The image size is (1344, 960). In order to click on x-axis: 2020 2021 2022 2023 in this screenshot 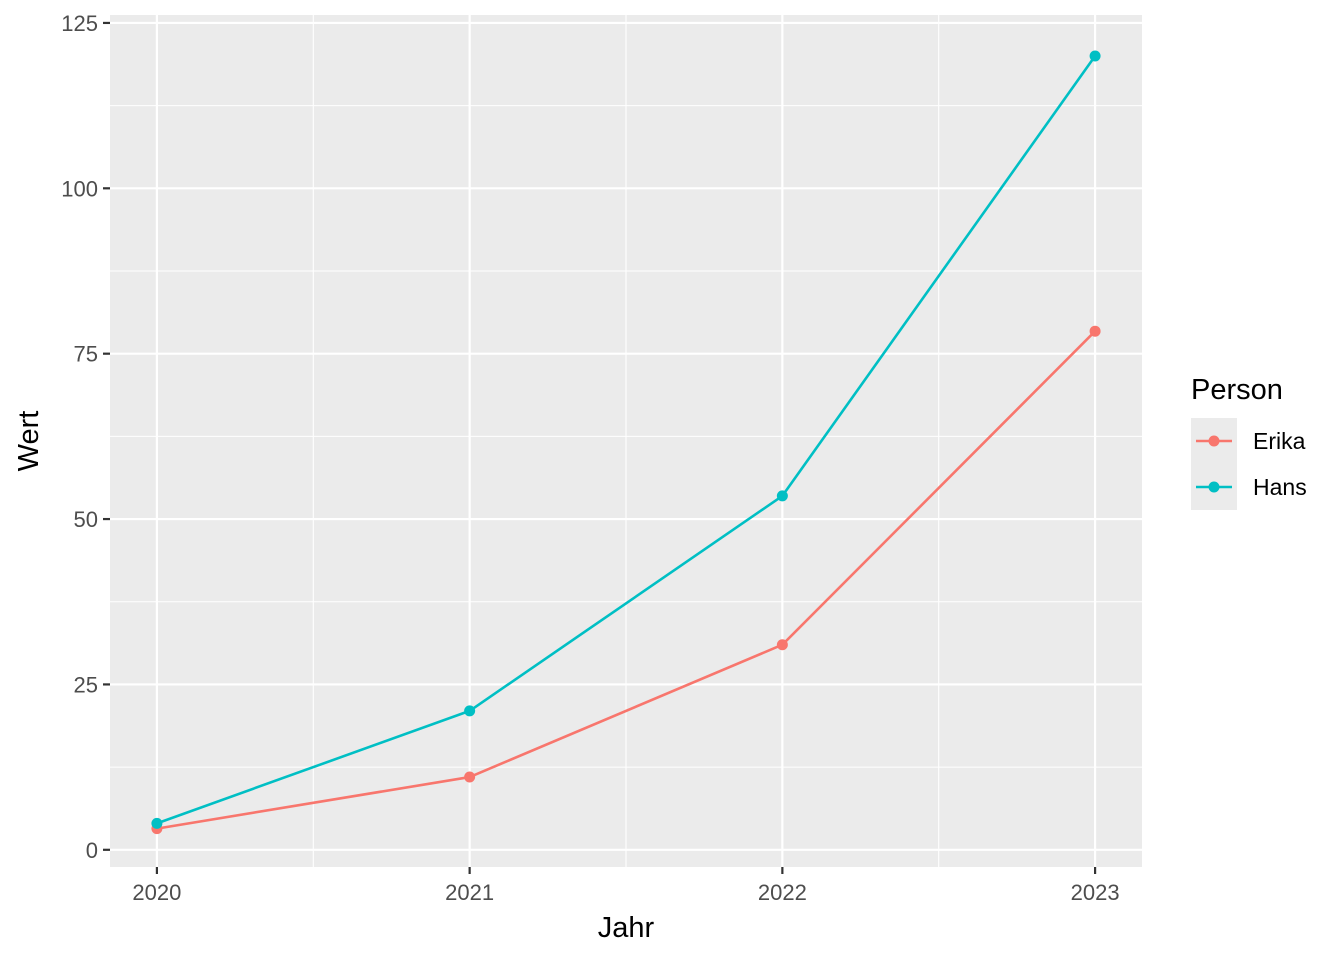, I will do `click(626, 886)`.